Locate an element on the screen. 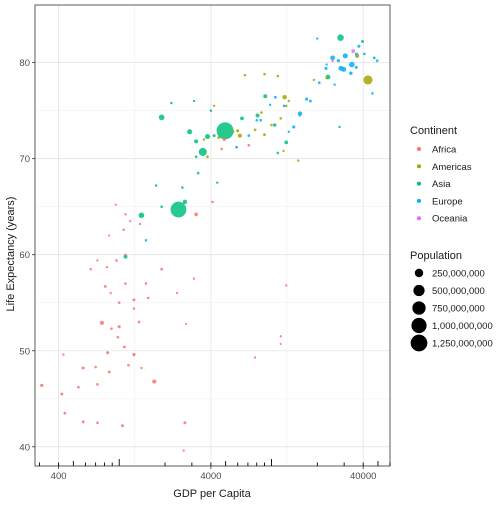 The width and height of the screenshot is (504, 509). legend-label-africa: Africa is located at coordinates (444, 150).